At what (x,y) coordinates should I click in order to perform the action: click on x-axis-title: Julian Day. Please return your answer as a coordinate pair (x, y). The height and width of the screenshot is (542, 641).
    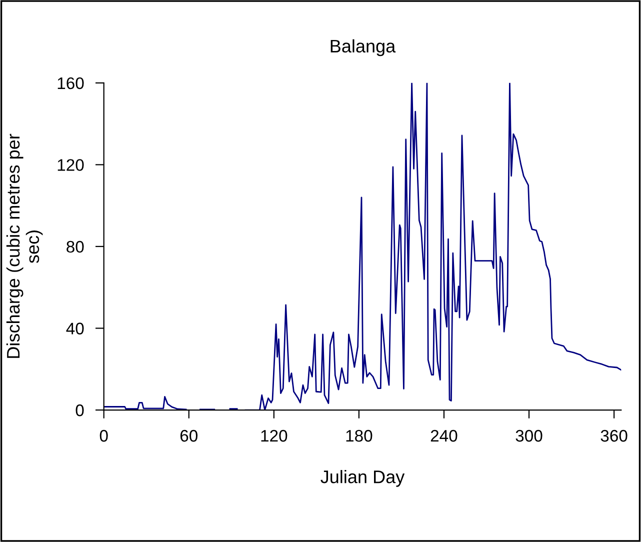
    Looking at the image, I should click on (362, 478).